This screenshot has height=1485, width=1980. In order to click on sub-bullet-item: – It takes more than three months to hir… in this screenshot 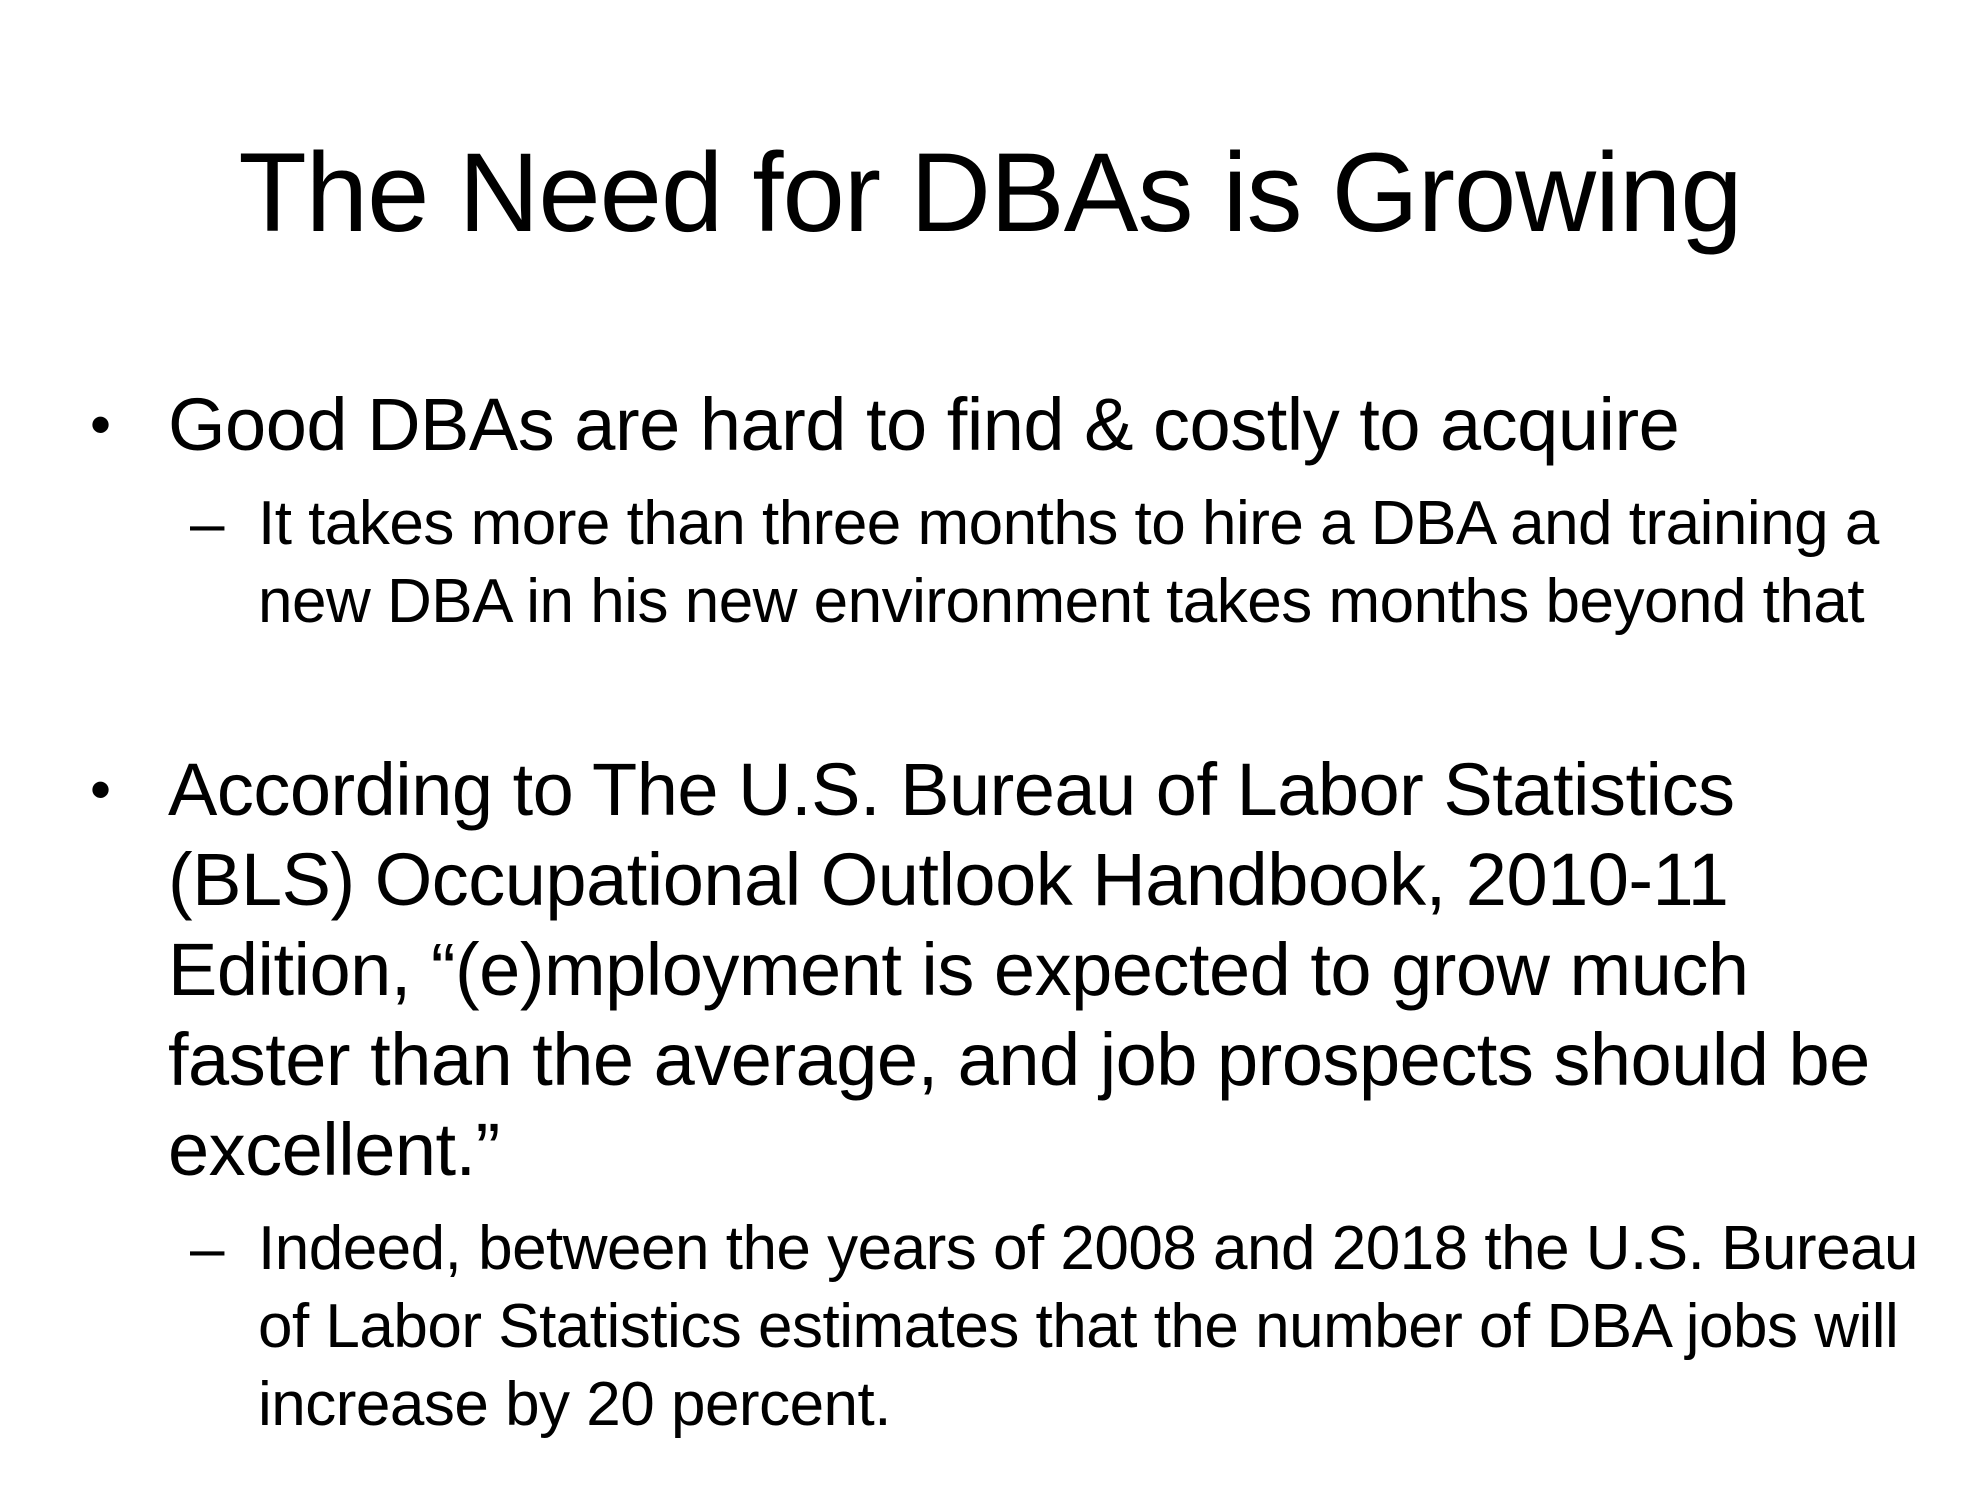, I will do `click(1064, 563)`.